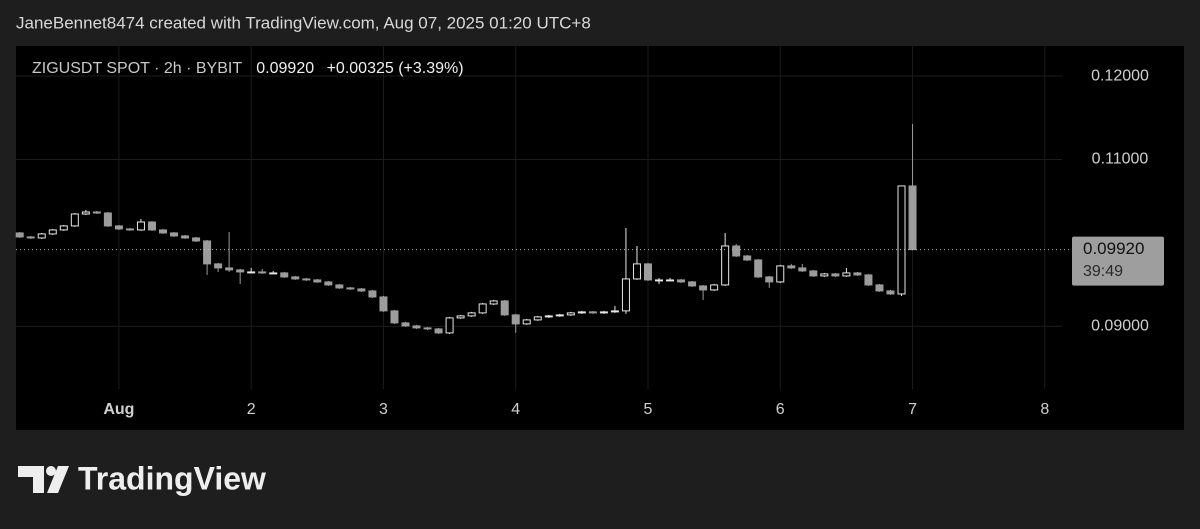 Image resolution: width=1200 pixels, height=529 pixels. I want to click on y-tick-label: 0.12000, so click(1120, 75).